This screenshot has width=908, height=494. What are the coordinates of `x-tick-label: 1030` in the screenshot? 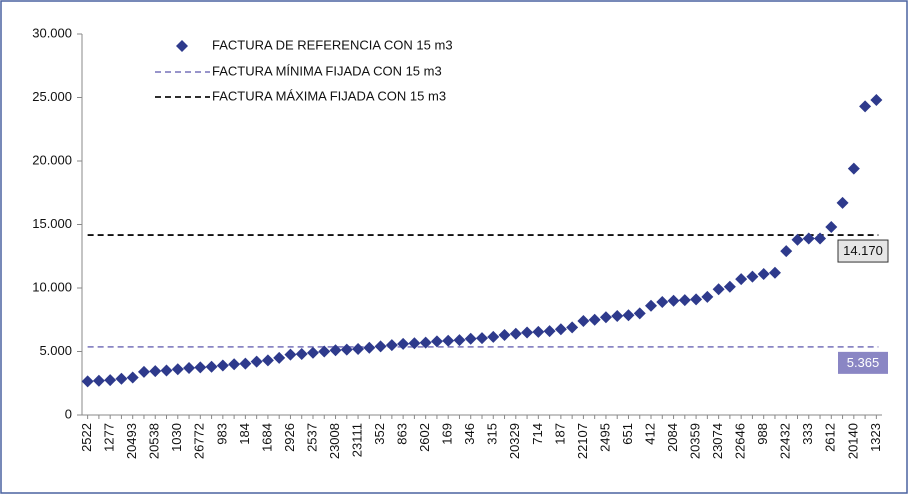 It's located at (176, 437).